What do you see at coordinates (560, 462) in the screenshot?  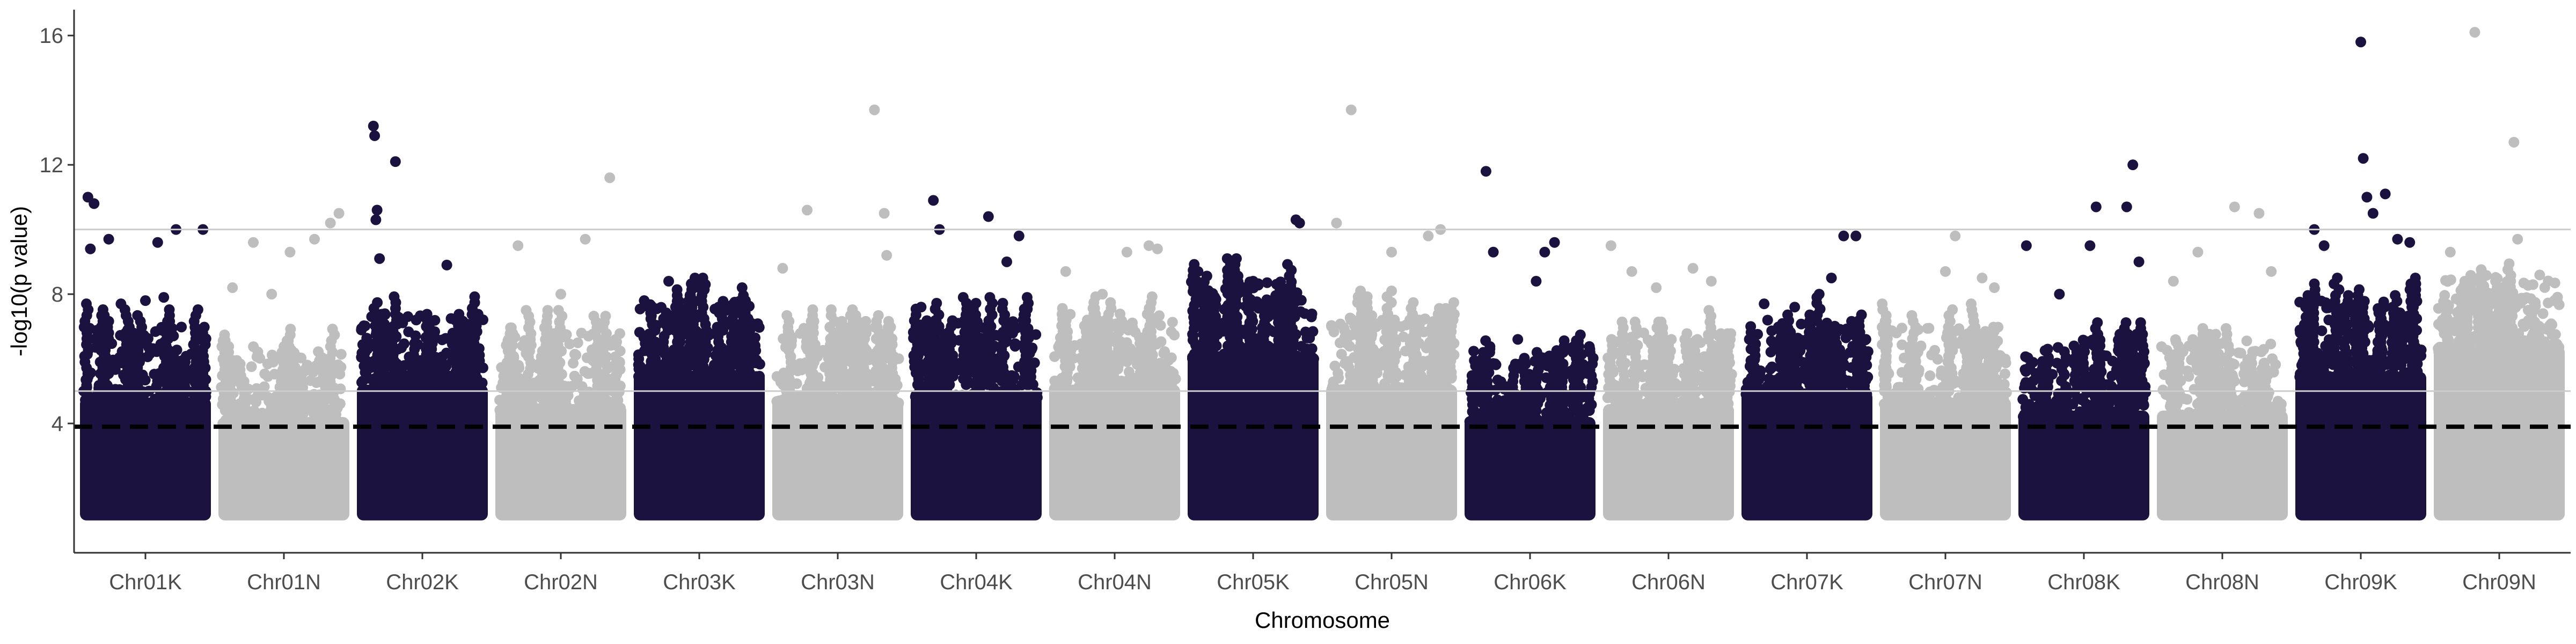 I see `point-band-chr02n` at bounding box center [560, 462].